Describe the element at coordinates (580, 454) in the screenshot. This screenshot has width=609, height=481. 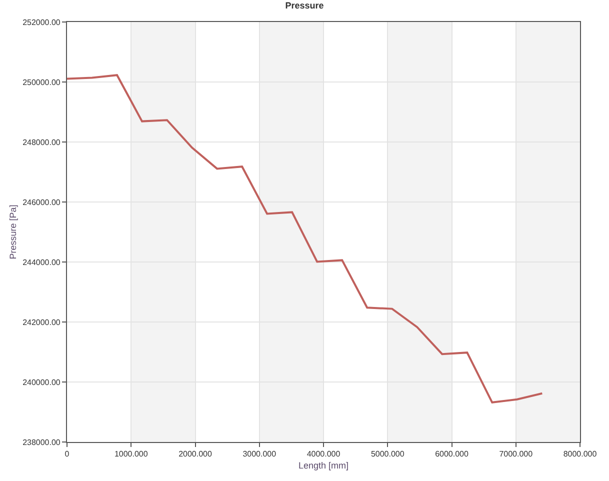
I see `x-tick-label: 8000.000` at that location.